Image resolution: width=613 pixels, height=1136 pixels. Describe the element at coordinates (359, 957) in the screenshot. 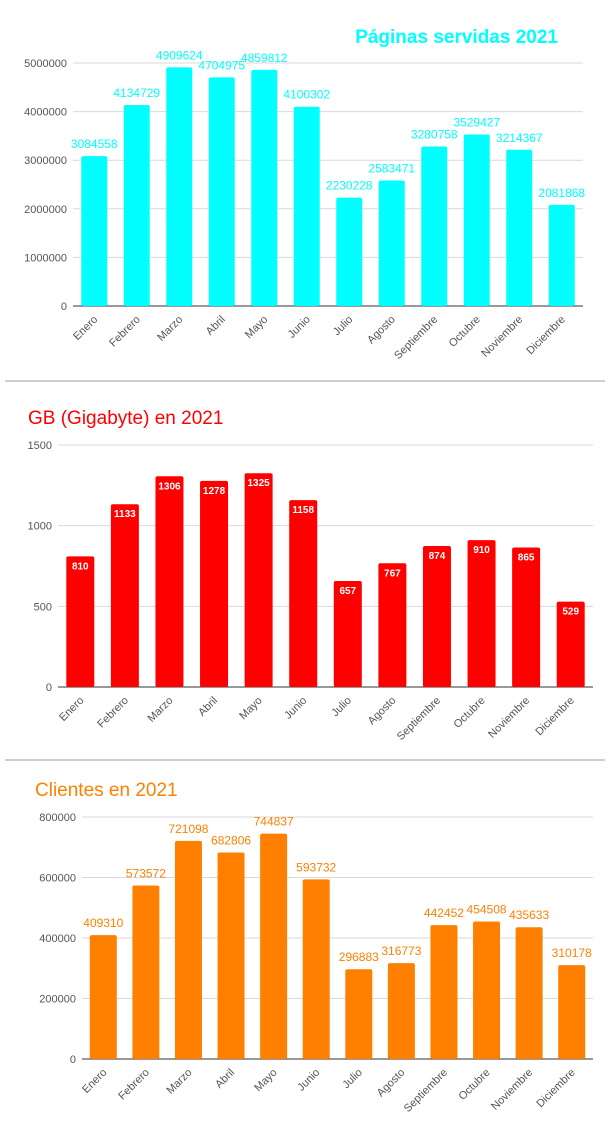

I see `data-label: 296883` at that location.